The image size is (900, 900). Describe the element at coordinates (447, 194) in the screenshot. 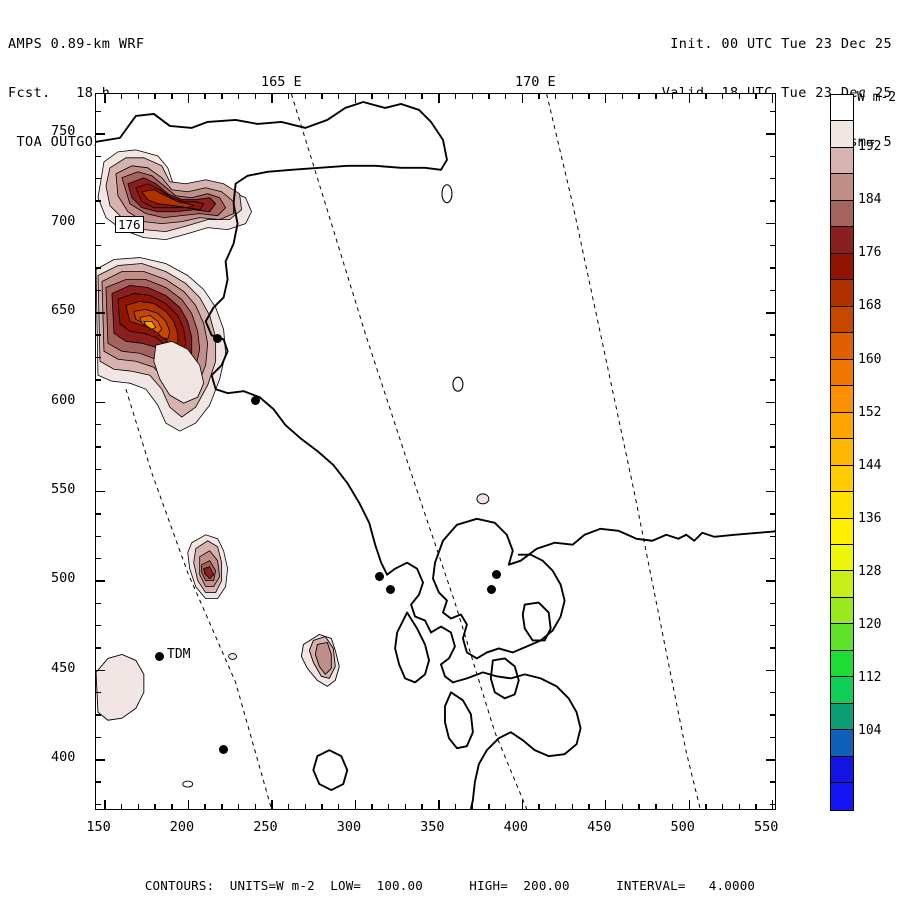

I see `island-small-upper` at that location.